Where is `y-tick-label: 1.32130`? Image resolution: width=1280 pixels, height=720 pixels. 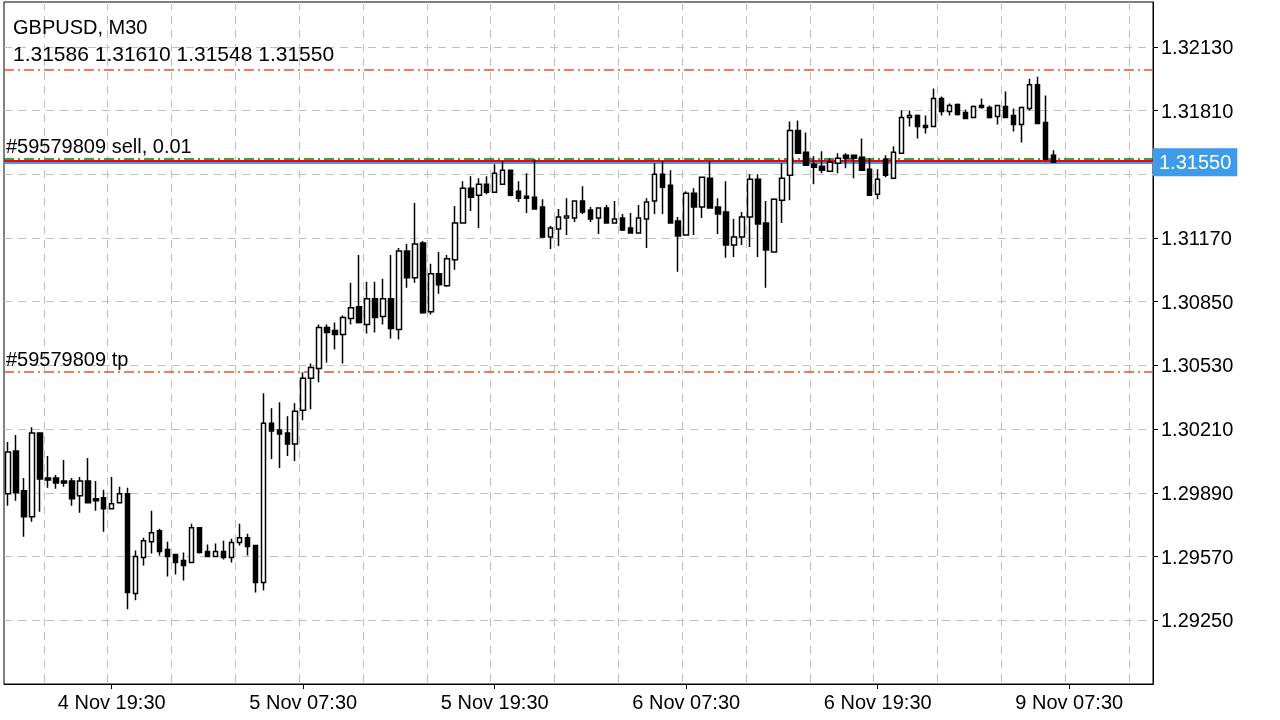
y-tick-label: 1.32130 is located at coordinates (1197, 46).